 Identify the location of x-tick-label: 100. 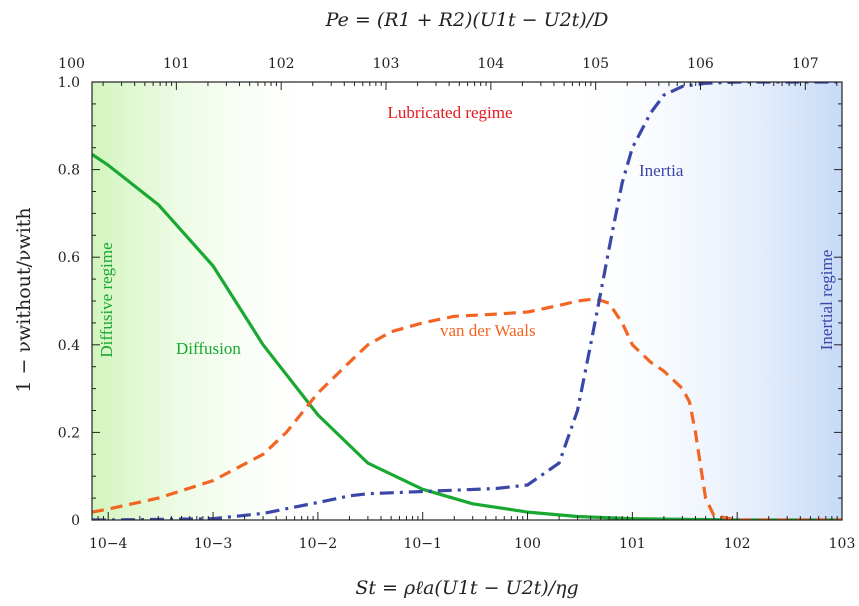
(527, 544).